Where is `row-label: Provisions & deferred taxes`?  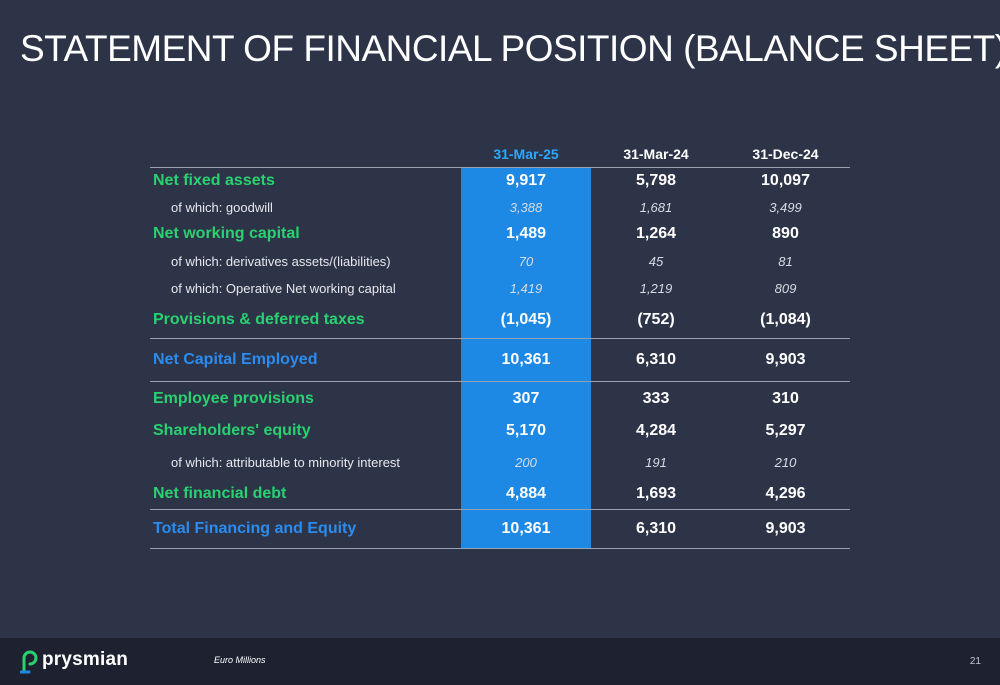
row-label: Provisions & deferred taxes is located at coordinates (305, 320).